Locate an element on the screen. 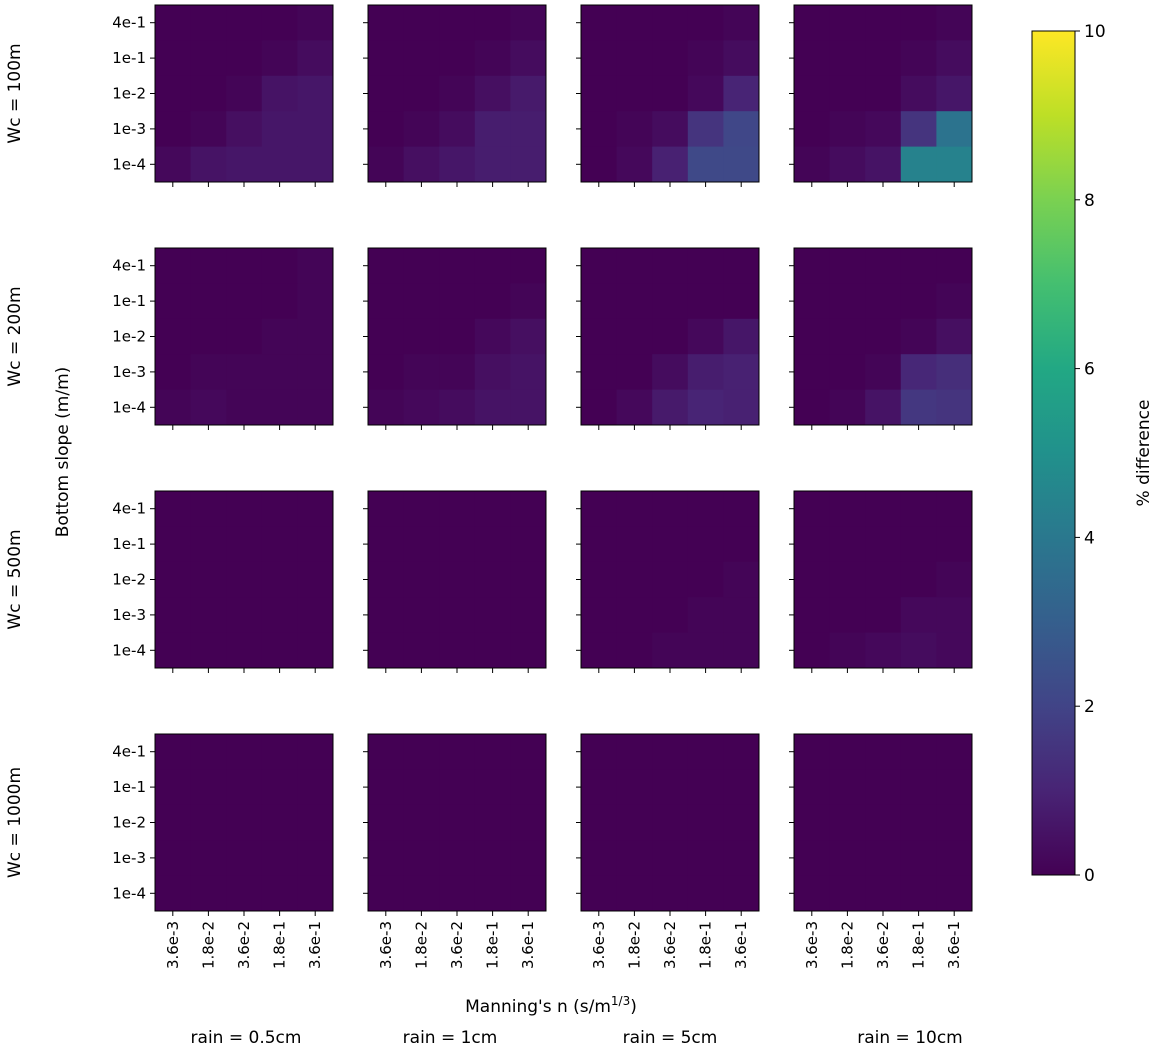  row-label: Wc = 500m is located at coordinates (15, 579).